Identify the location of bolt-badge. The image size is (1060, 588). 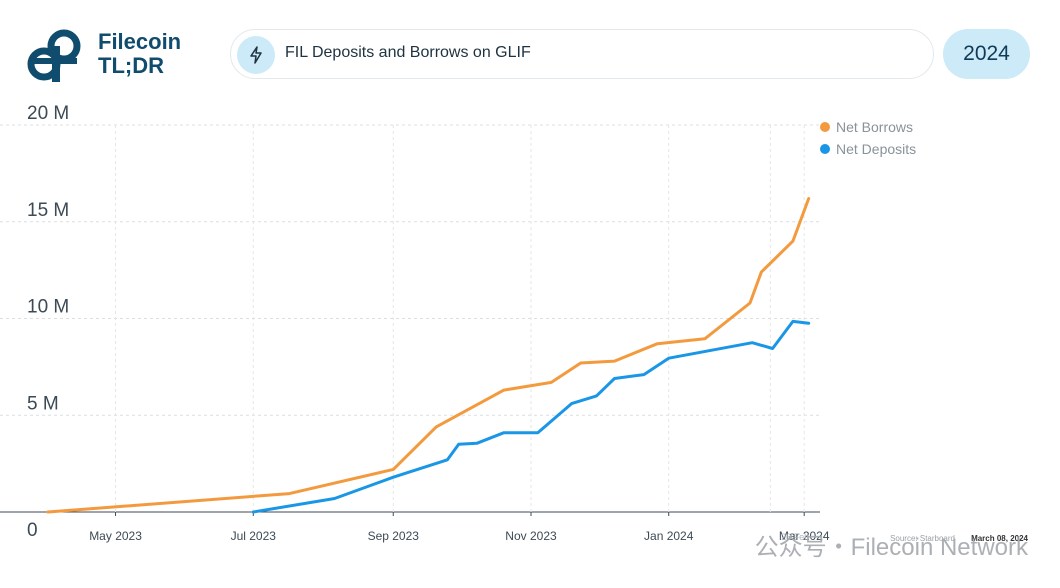
(256, 55).